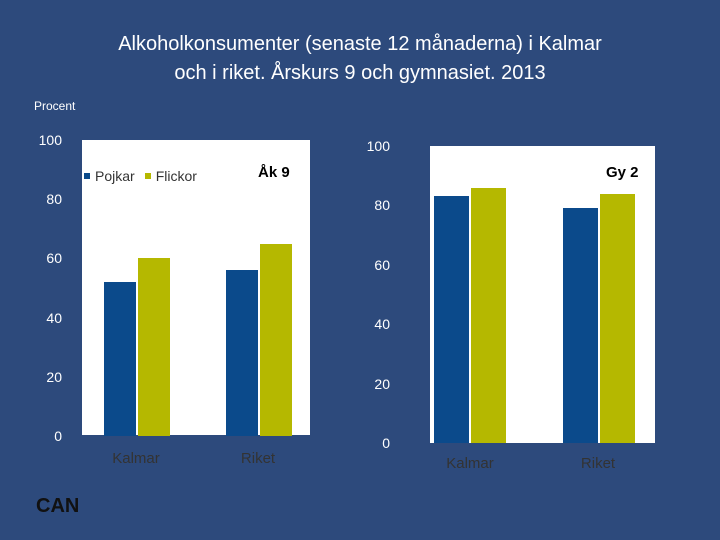  What do you see at coordinates (382, 205) in the screenshot?
I see `y-tick-label-2-80: 80` at bounding box center [382, 205].